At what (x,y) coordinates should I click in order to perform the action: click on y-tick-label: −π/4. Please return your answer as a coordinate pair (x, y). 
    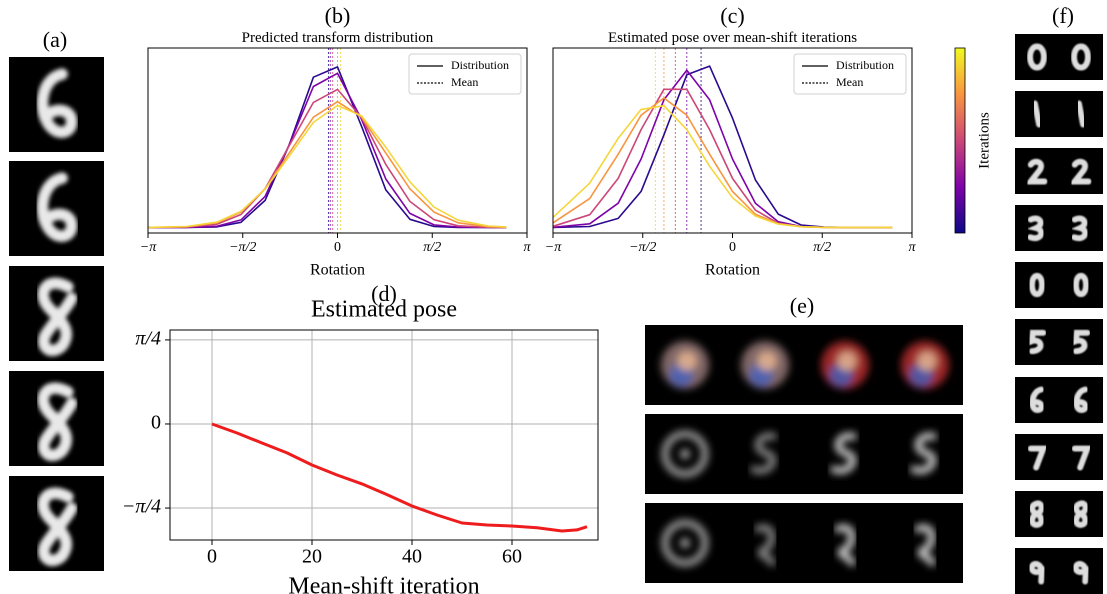
    Looking at the image, I should click on (141, 507).